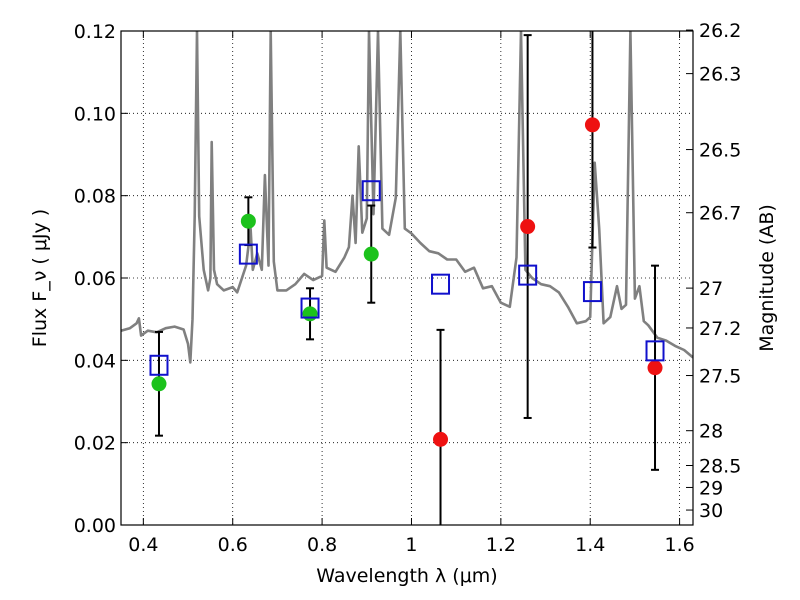 The image size is (800, 600). What do you see at coordinates (411, 545) in the screenshot?
I see `x-tick-label: 1` at bounding box center [411, 545].